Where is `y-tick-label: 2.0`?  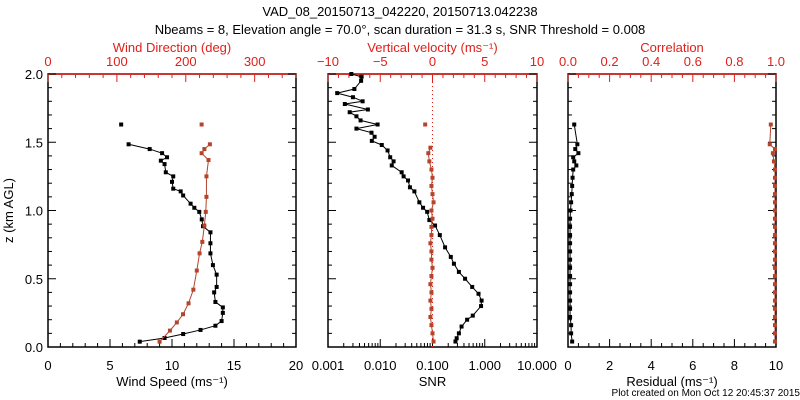 y-tick-label: 2.0 is located at coordinates (34, 74).